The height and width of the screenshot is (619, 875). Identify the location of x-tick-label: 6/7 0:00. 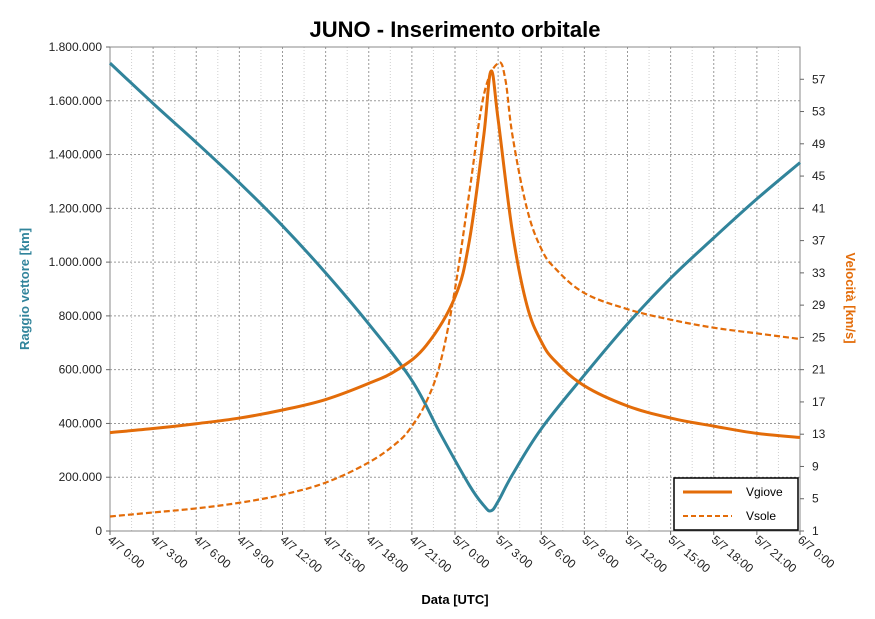
(816, 552).